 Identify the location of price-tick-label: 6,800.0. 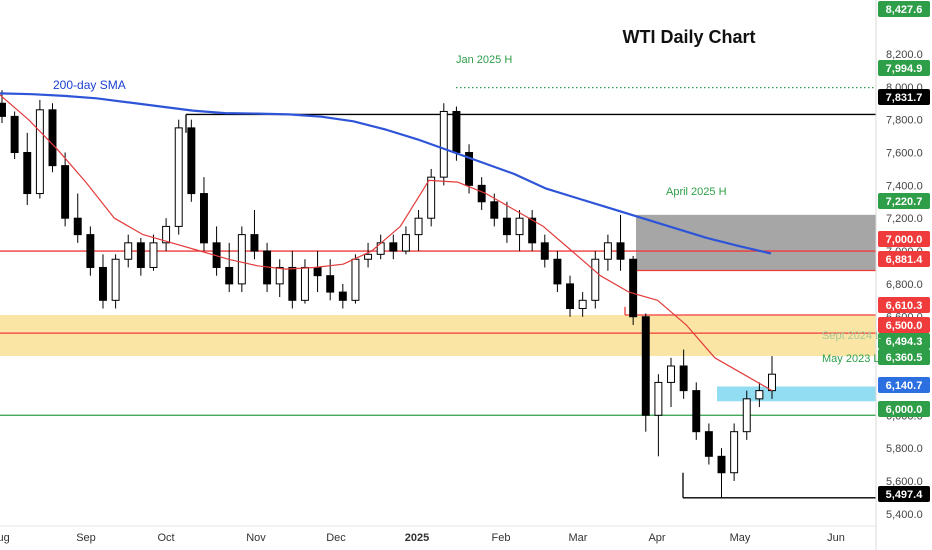
(904, 285).